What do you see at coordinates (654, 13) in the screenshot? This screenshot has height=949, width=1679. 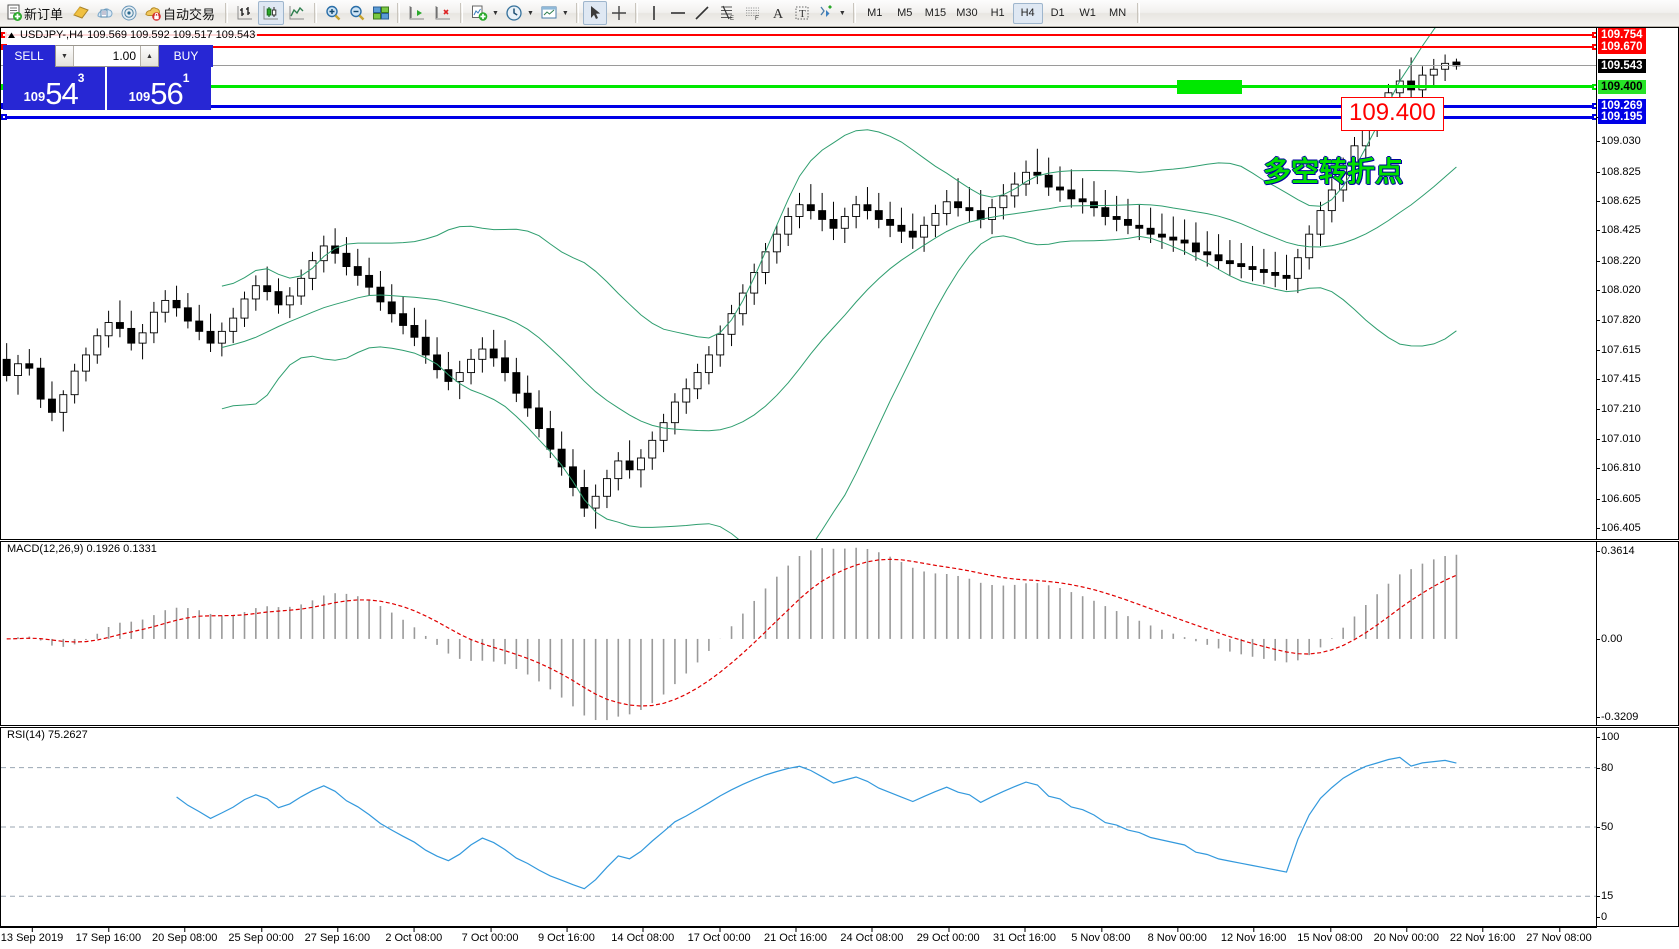 I see `vertical-line-icon` at bounding box center [654, 13].